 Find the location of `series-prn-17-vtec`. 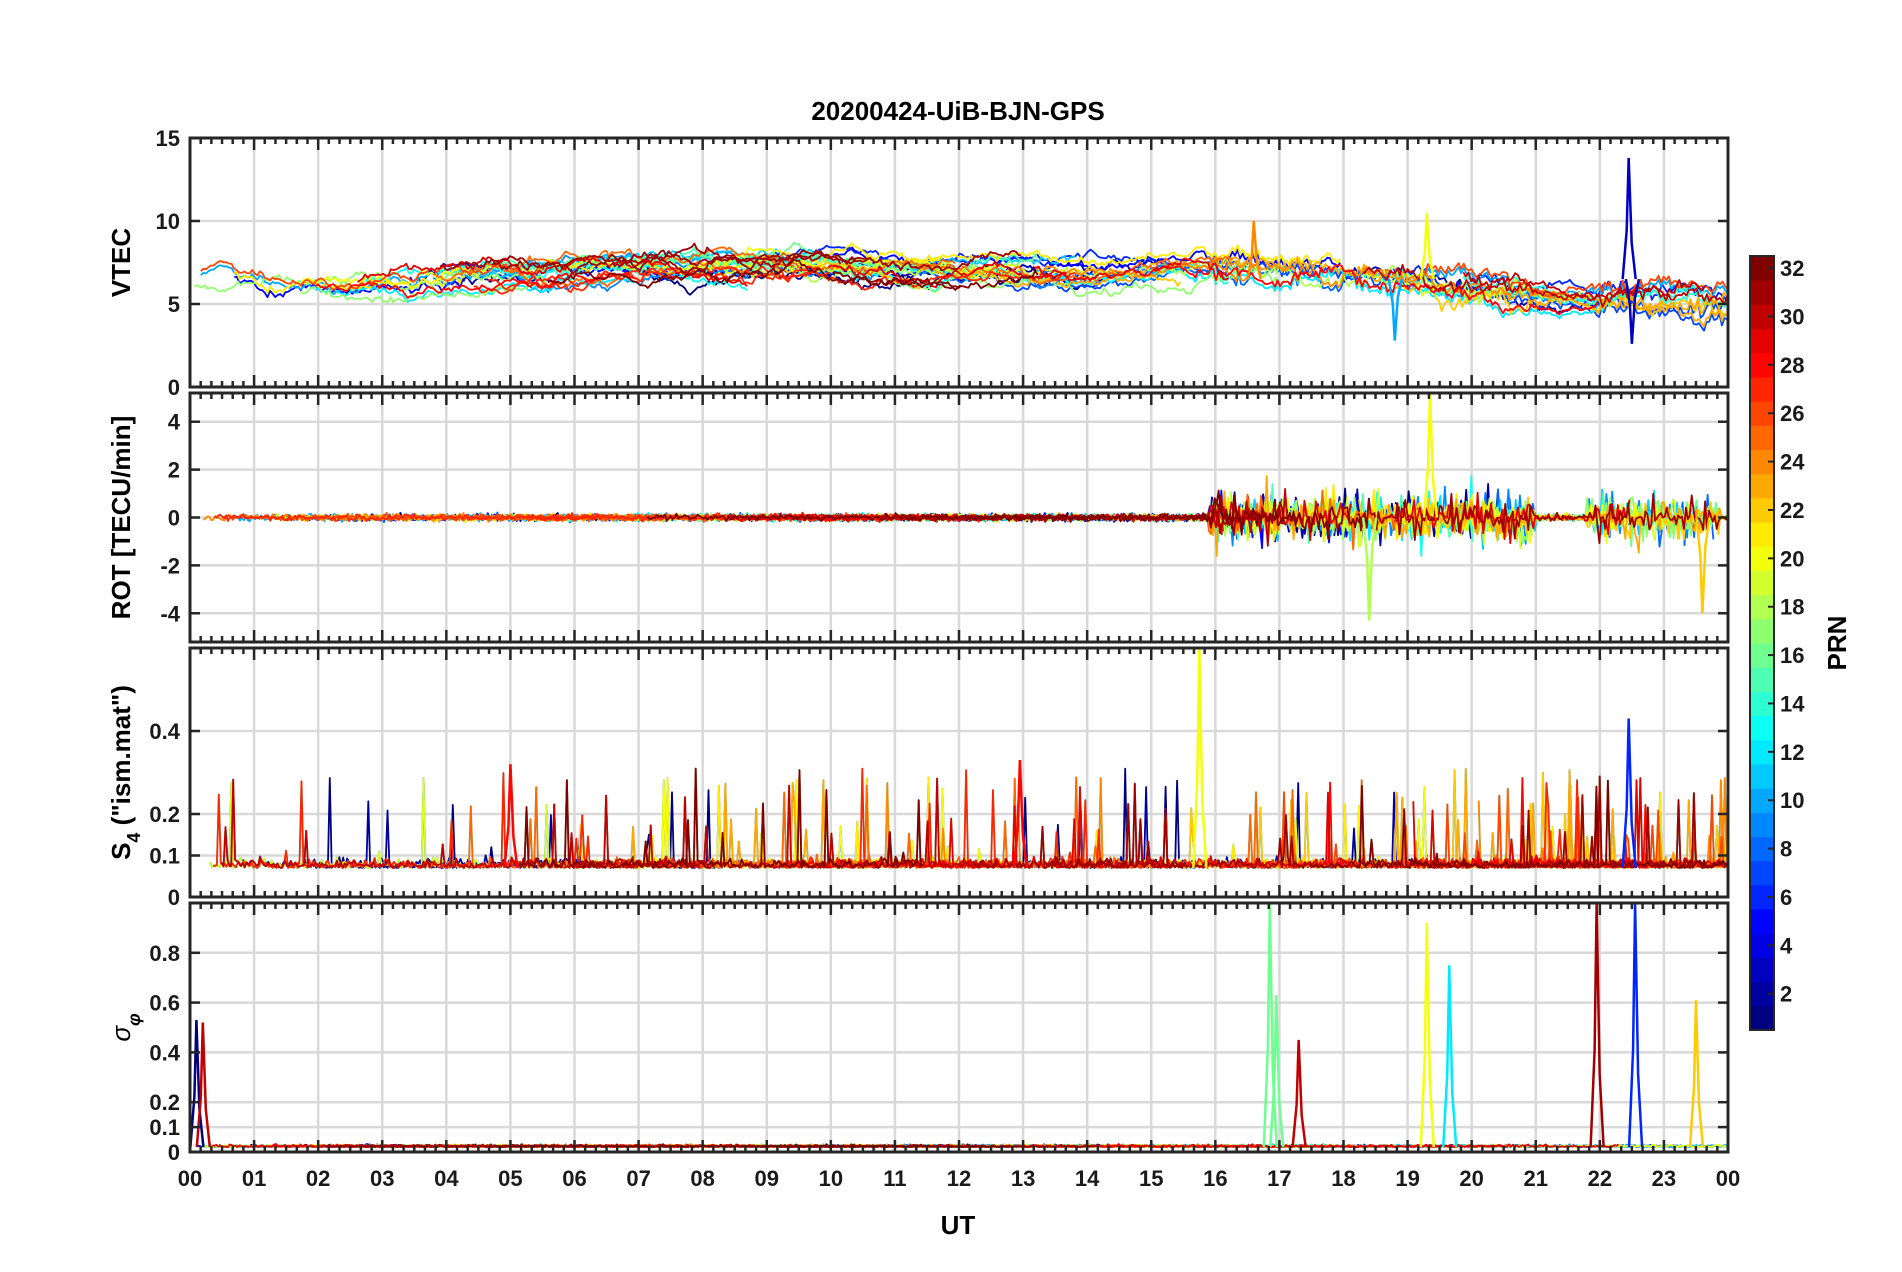

series-prn-17-vtec is located at coordinates (420, 292).